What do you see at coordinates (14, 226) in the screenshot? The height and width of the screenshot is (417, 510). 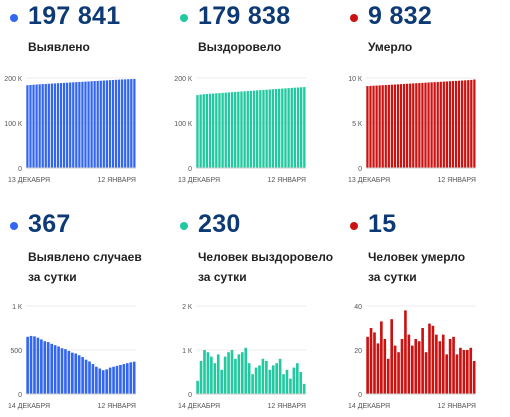 I see `daily-cases-dot-icon` at bounding box center [14, 226].